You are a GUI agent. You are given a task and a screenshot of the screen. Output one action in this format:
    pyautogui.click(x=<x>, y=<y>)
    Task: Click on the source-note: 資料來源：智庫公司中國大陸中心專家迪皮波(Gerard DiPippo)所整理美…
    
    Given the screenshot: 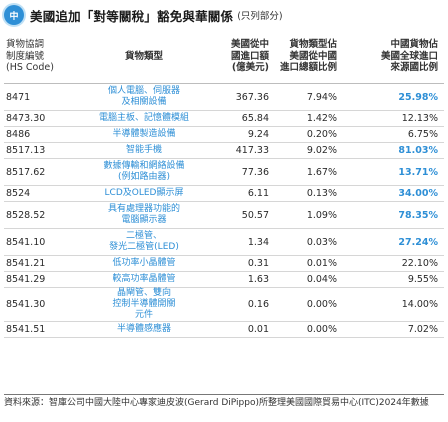 What is the action you would take?
    pyautogui.click(x=224, y=401)
    